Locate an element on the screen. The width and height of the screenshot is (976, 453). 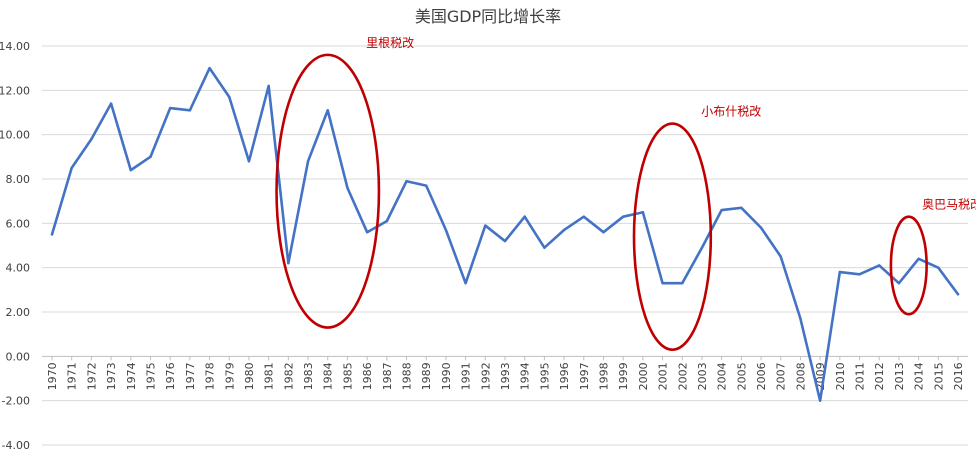
annotation-label: 小布什税改 is located at coordinates (731, 112).